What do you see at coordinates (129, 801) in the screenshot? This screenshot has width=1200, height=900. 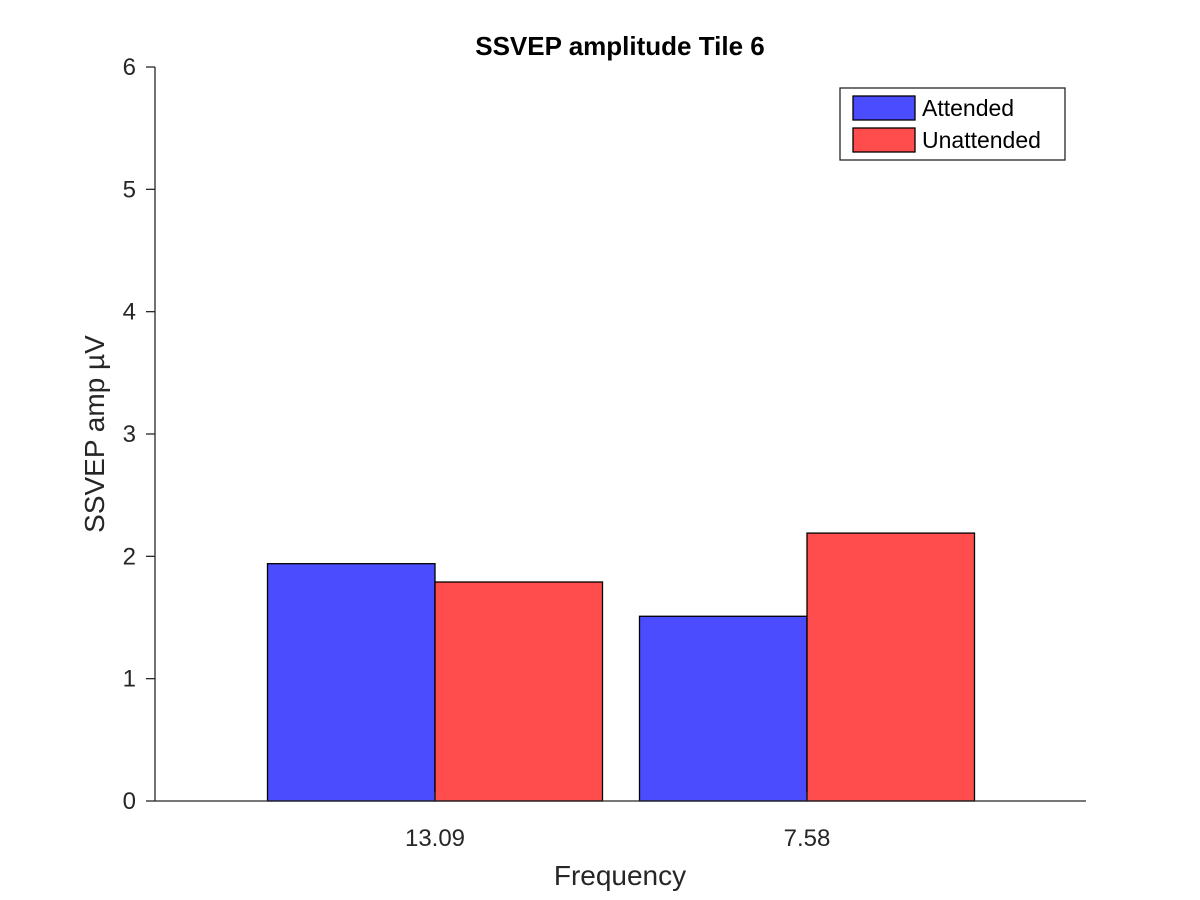 I see `y-tick-label: 0` at bounding box center [129, 801].